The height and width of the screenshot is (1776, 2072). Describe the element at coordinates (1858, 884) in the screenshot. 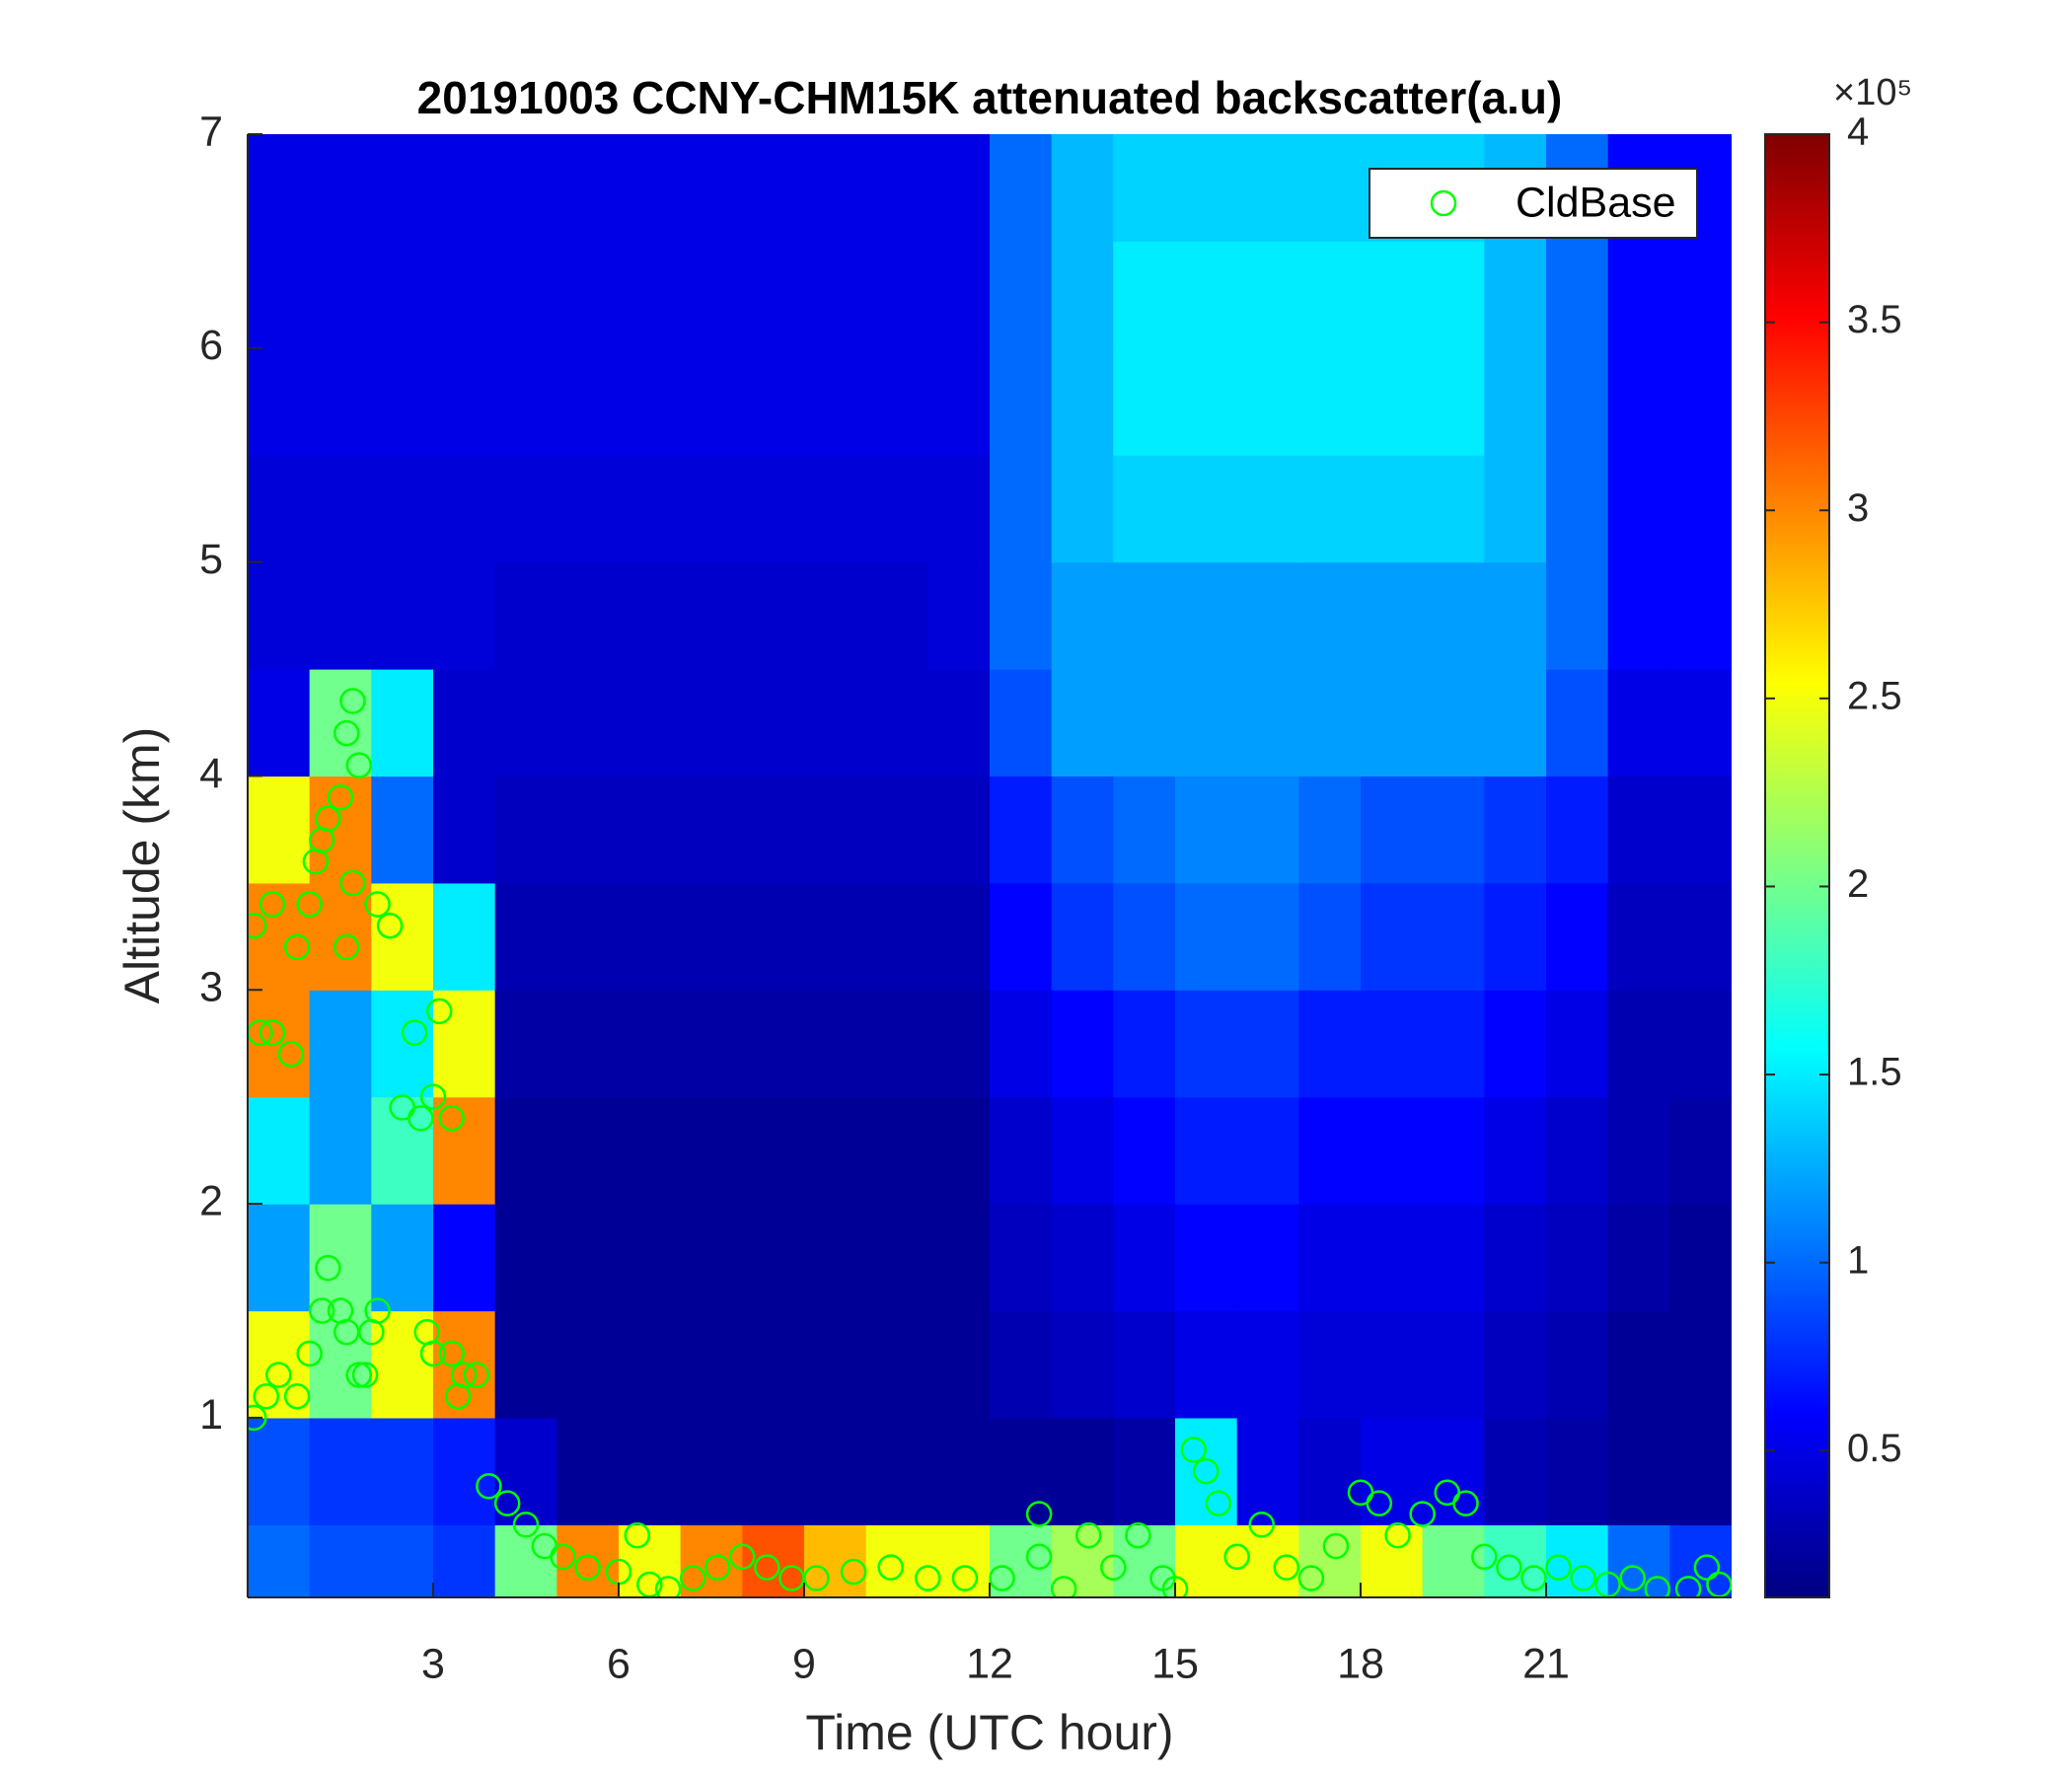

I see `colorbar-tick-label: 2` at that location.